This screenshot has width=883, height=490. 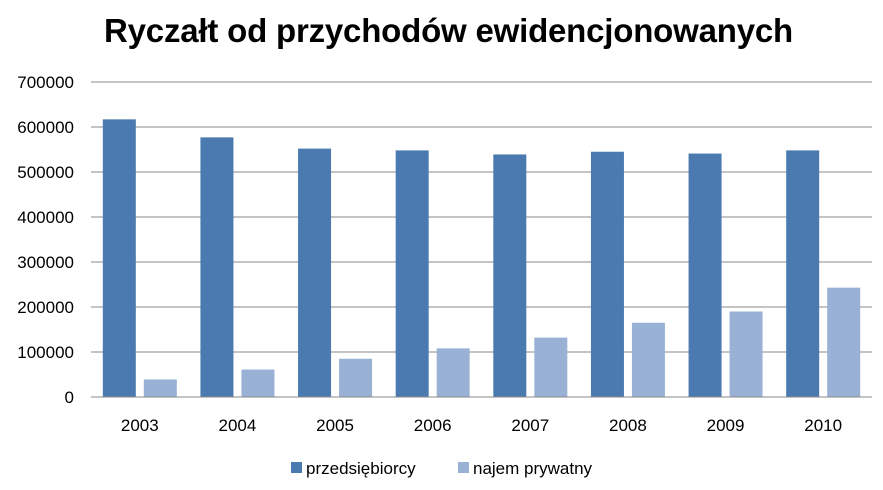 What do you see at coordinates (45, 217) in the screenshot?
I see `y-tick-label: 400000` at bounding box center [45, 217].